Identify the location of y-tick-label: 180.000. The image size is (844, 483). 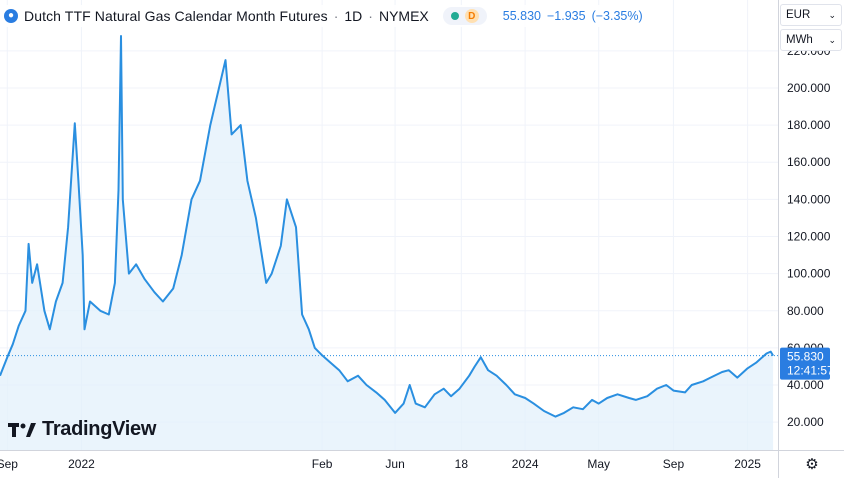
(809, 125).